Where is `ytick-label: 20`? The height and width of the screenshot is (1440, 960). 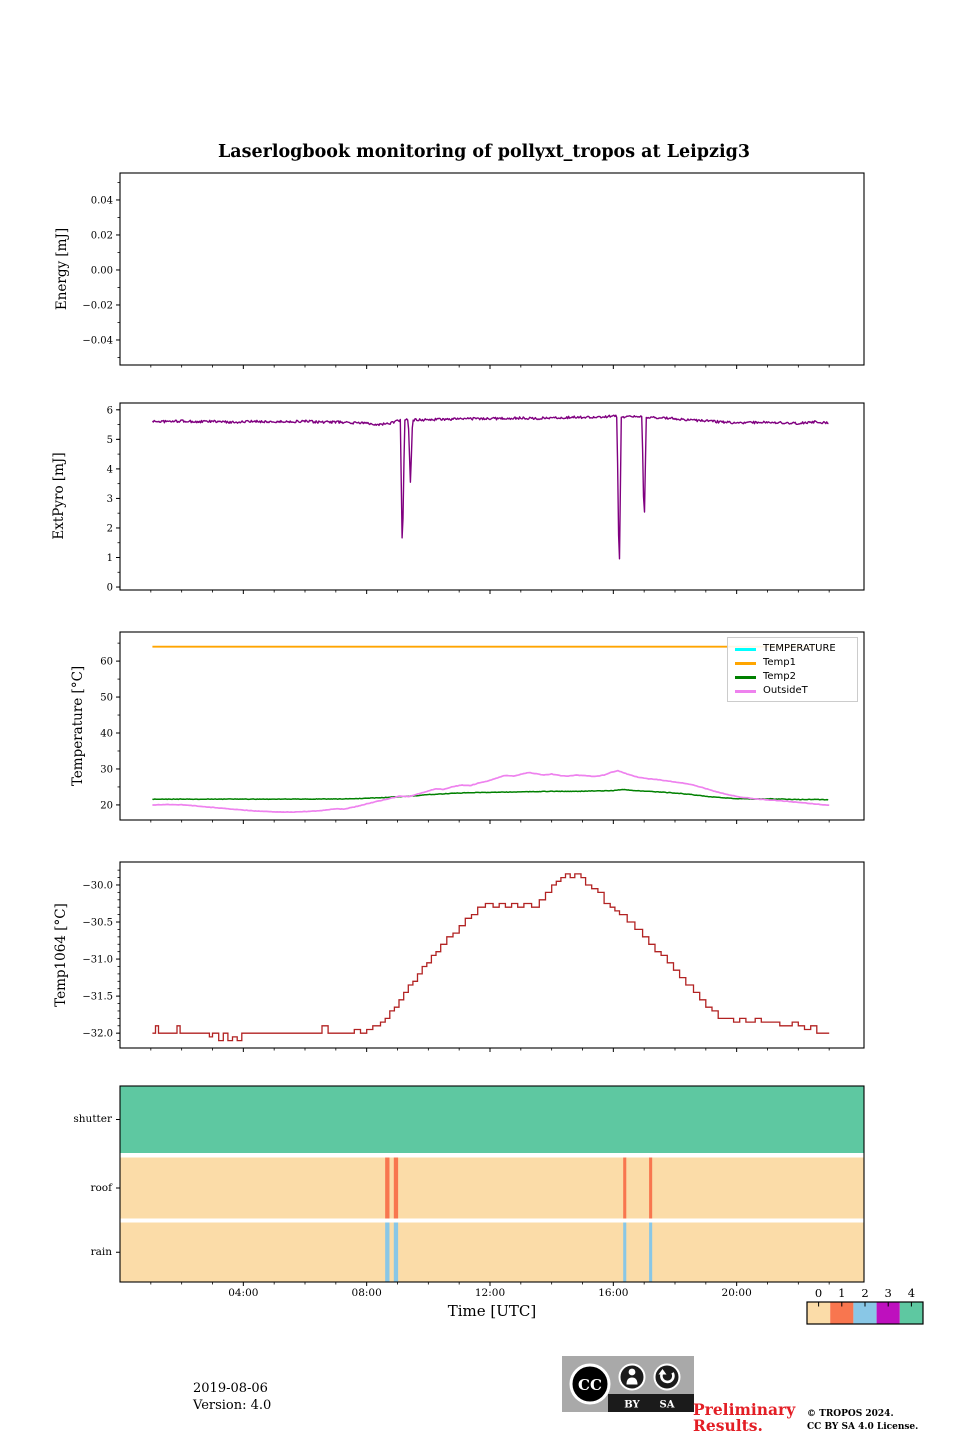 ytick-label: 20 is located at coordinates (106, 805).